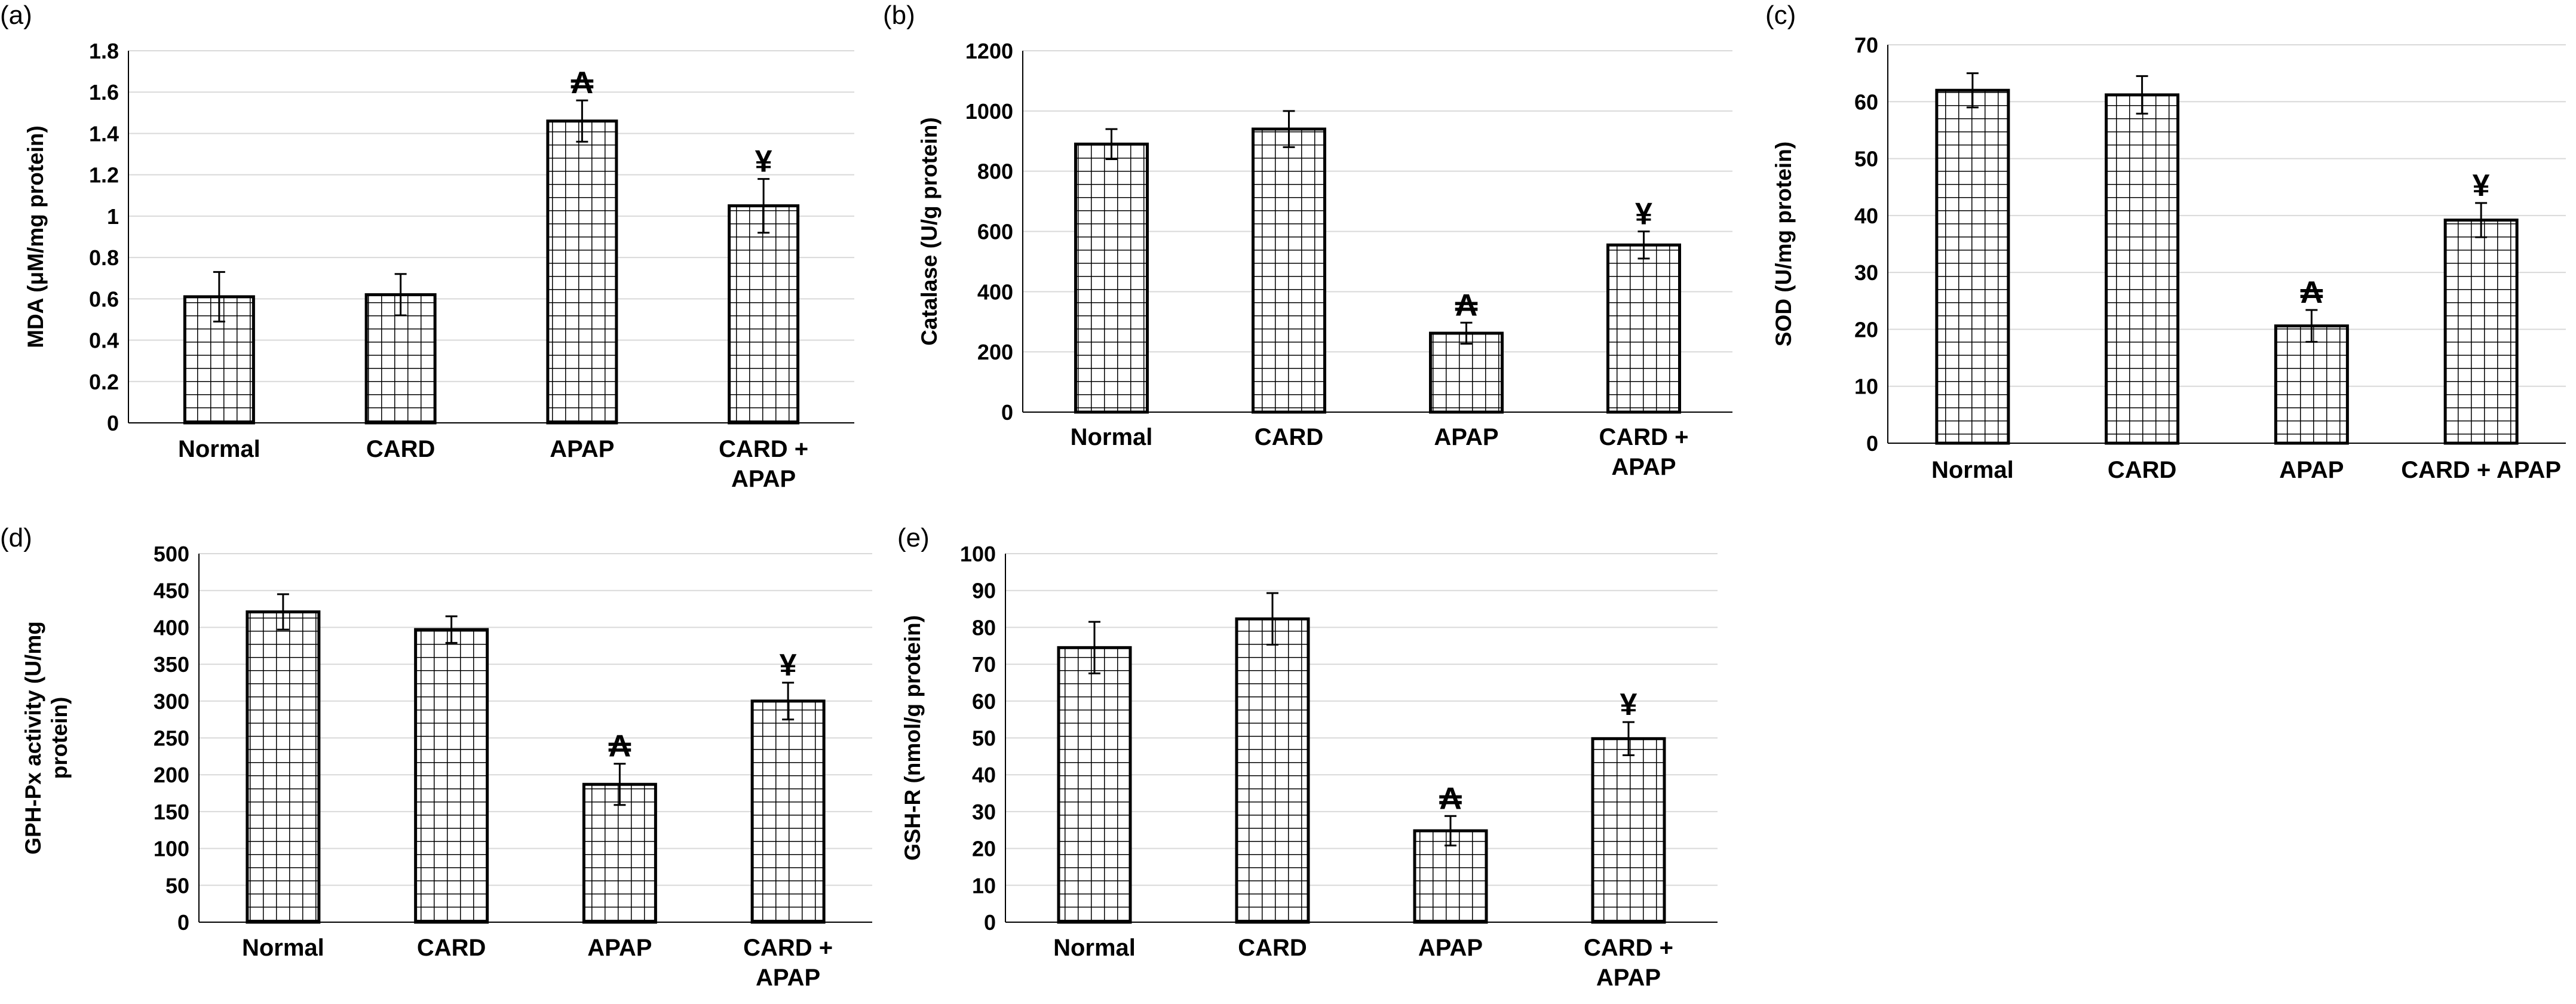 Image resolution: width=2576 pixels, height=1004 pixels. What do you see at coordinates (33, 738) in the screenshot?
I see `y-axis-title-line: GPH-Px activity (U/mg` at bounding box center [33, 738].